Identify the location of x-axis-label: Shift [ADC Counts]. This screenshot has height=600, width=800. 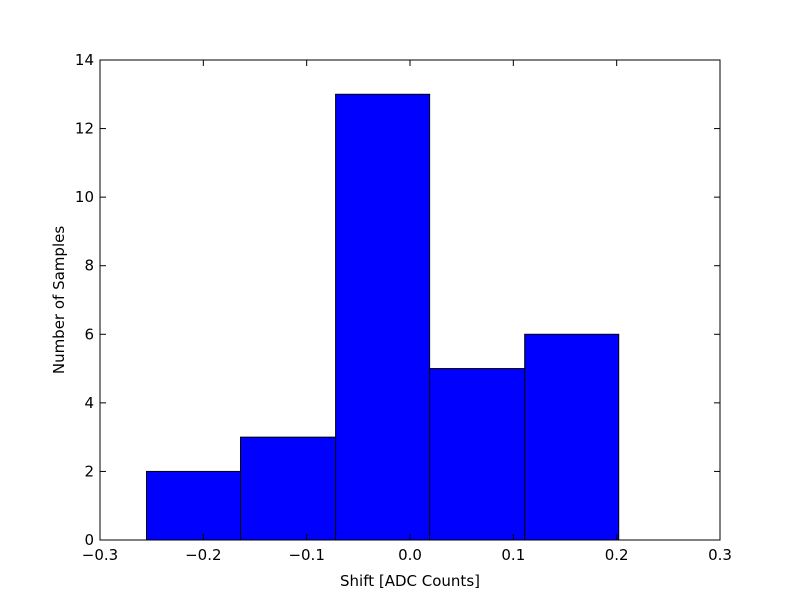
(410, 581).